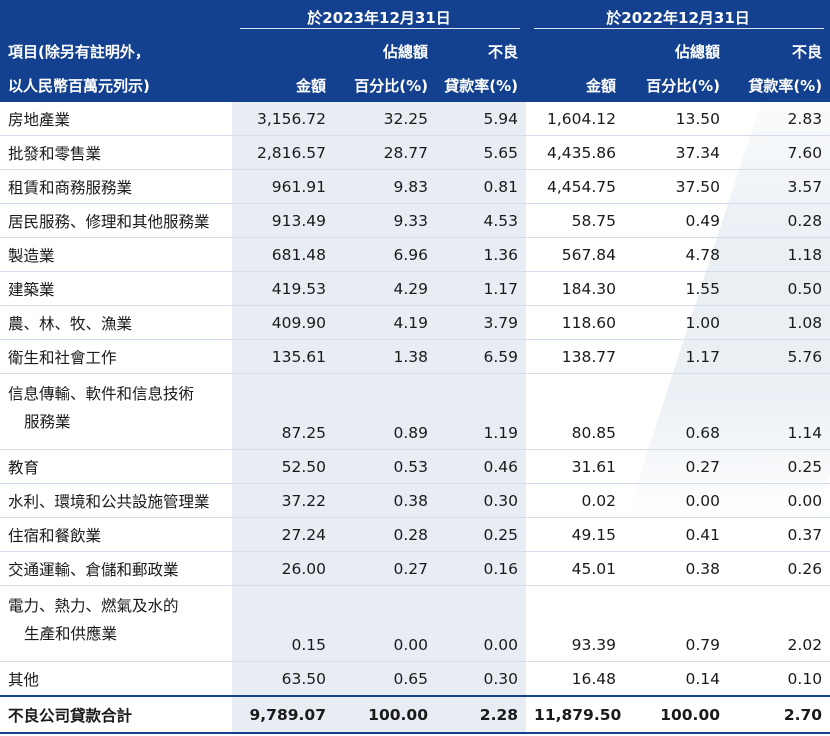  I want to click on row-label-line2: 服務業, so click(47, 422).